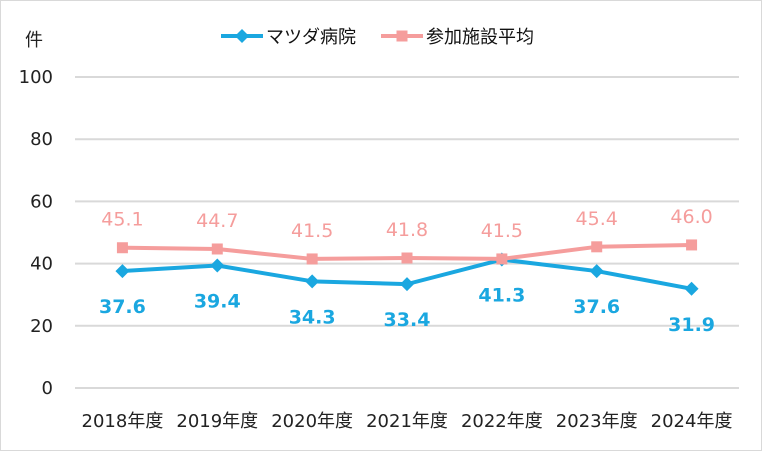 The image size is (762, 452). What do you see at coordinates (34, 40) in the screenshot?
I see `y-axis-label: 件` at bounding box center [34, 40].